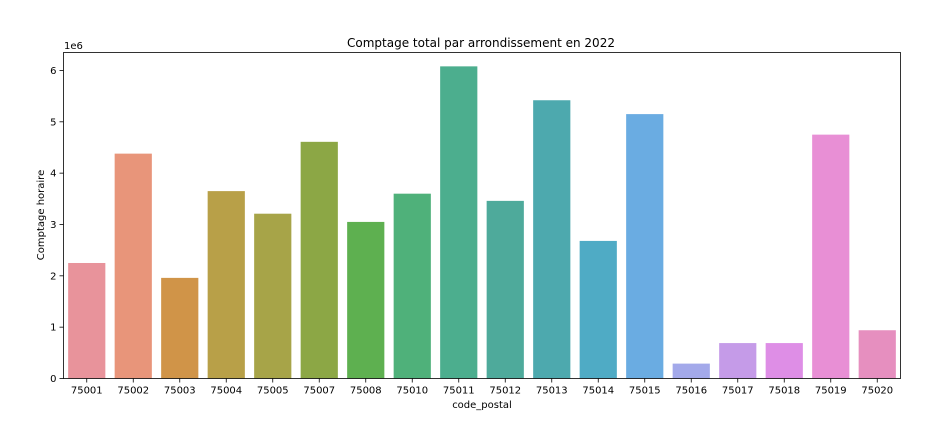  Describe the element at coordinates (57, 225) in the screenshot. I see `y-axis-ticks: 0 1 2 3 4 5 6` at that location.